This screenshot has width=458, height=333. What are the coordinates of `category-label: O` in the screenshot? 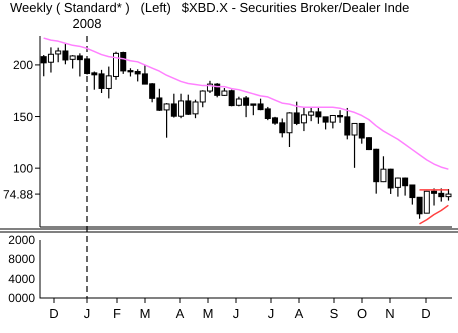 It's located at (362, 313).